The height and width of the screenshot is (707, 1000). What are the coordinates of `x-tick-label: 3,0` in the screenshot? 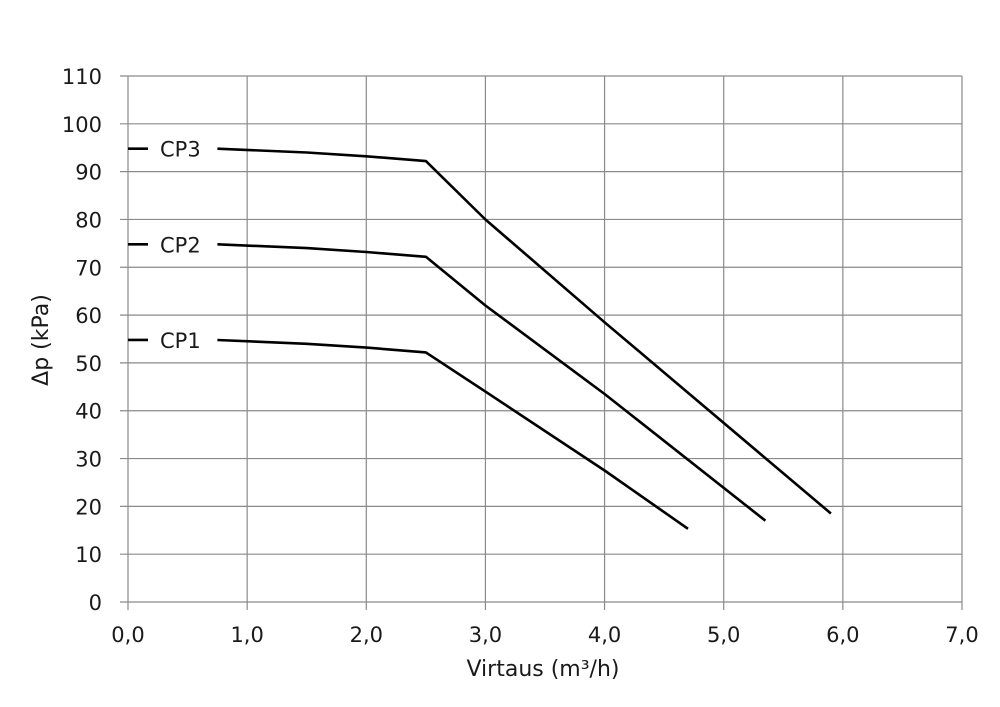 It's located at (485, 635).